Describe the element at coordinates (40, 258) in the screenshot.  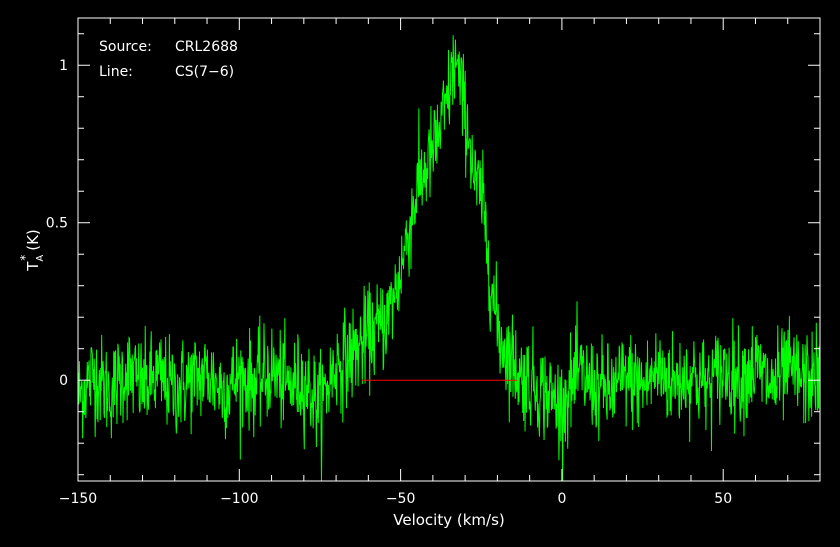
I see `y-axis-label-subscript: A` at that location.